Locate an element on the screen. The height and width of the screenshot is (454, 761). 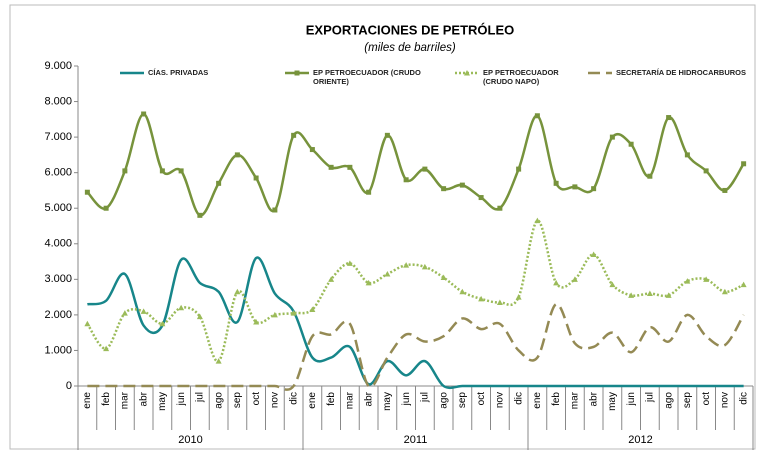
y-tick-label: 6.000 is located at coordinates (58, 173).